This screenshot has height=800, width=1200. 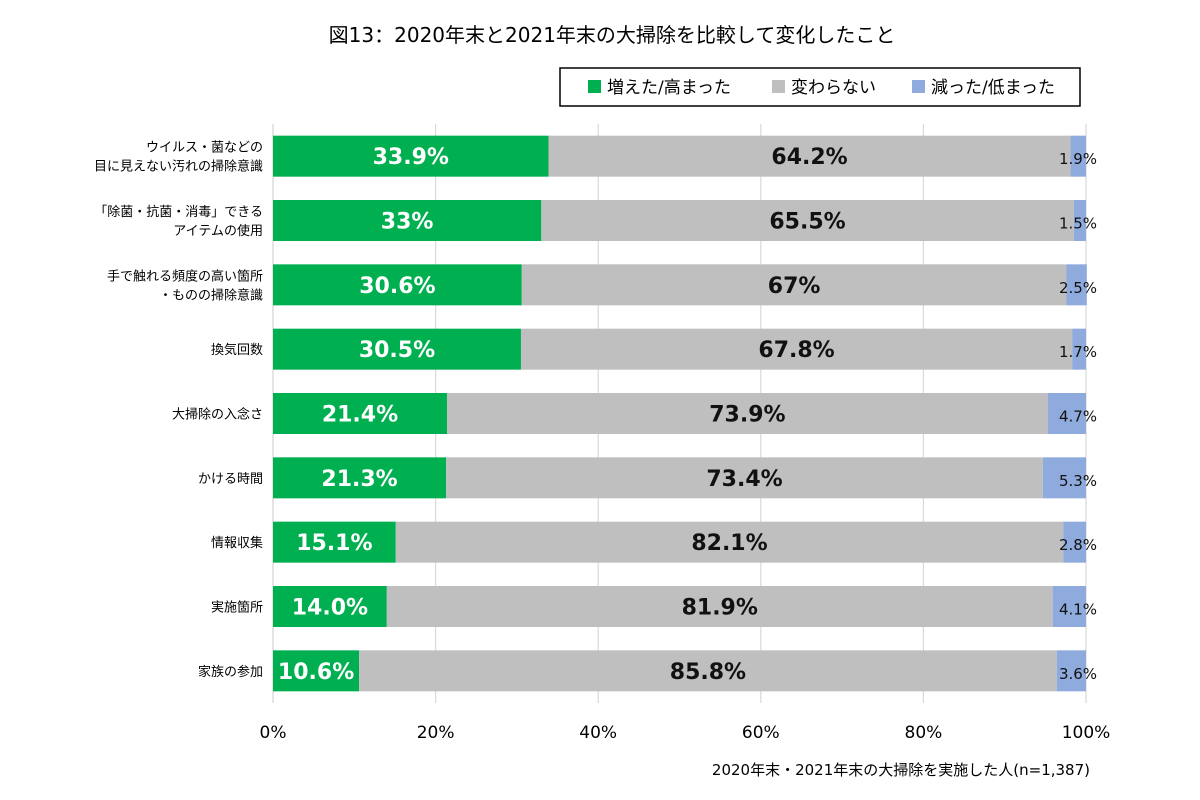 I want to click on category-label-5-0: かける時間, so click(x=230, y=479).